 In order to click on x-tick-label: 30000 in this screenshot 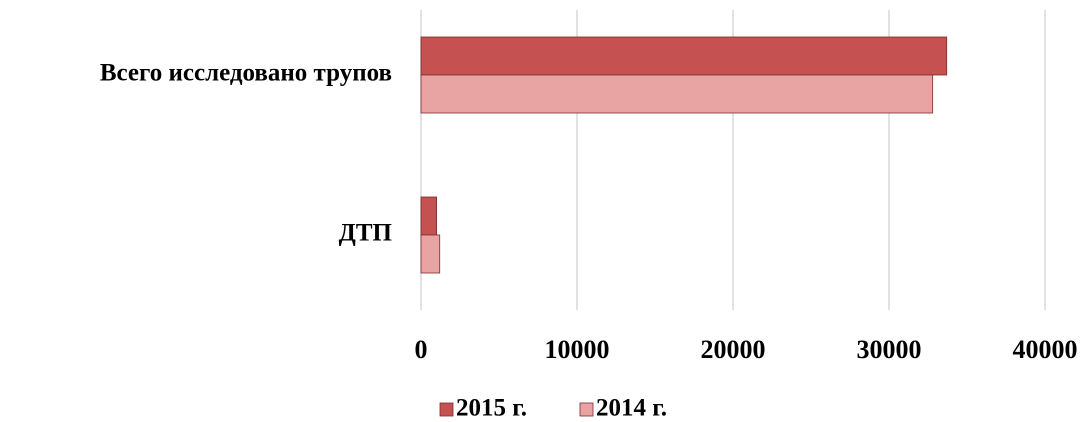, I will do `click(889, 349)`.